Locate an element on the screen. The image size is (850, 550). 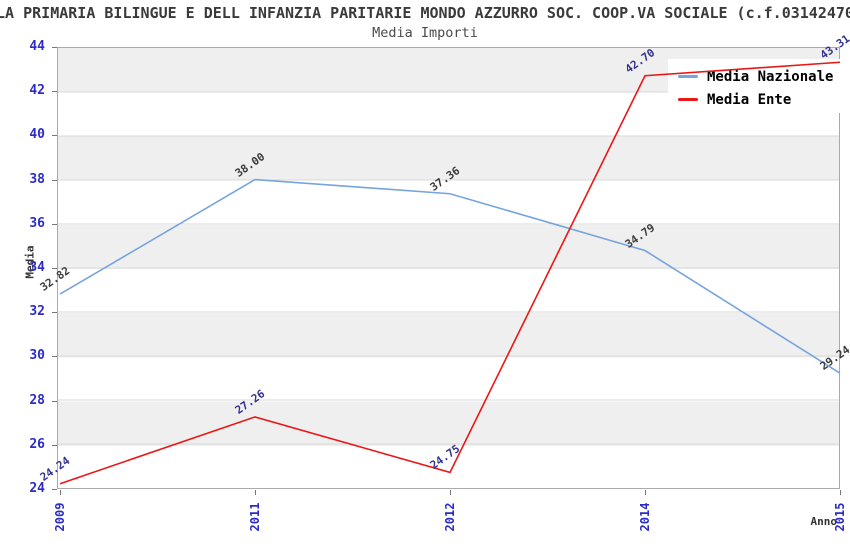
y-tick-label-36: 36 is located at coordinates (37, 223).